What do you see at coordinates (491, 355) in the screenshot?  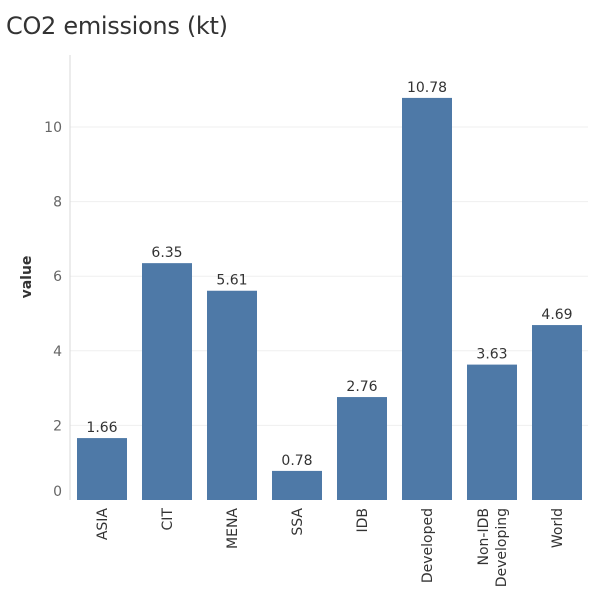 I see `data-label: 3.63` at bounding box center [491, 355].